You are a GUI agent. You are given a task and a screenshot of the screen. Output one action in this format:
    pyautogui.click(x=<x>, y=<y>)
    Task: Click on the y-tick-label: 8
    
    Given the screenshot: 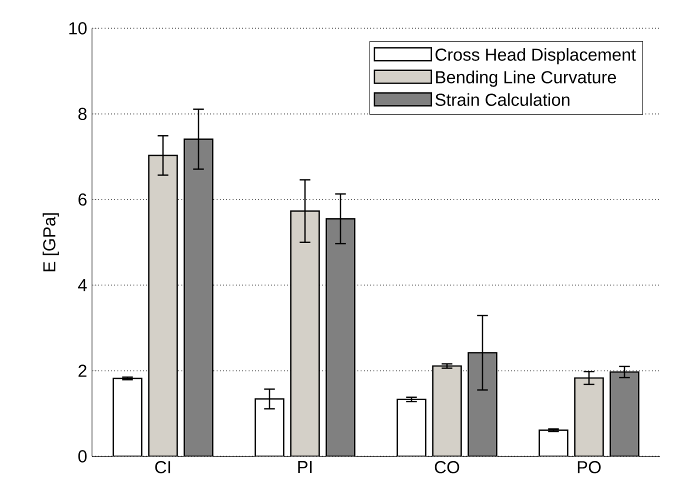 What is the action you would take?
    pyautogui.click(x=82, y=114)
    